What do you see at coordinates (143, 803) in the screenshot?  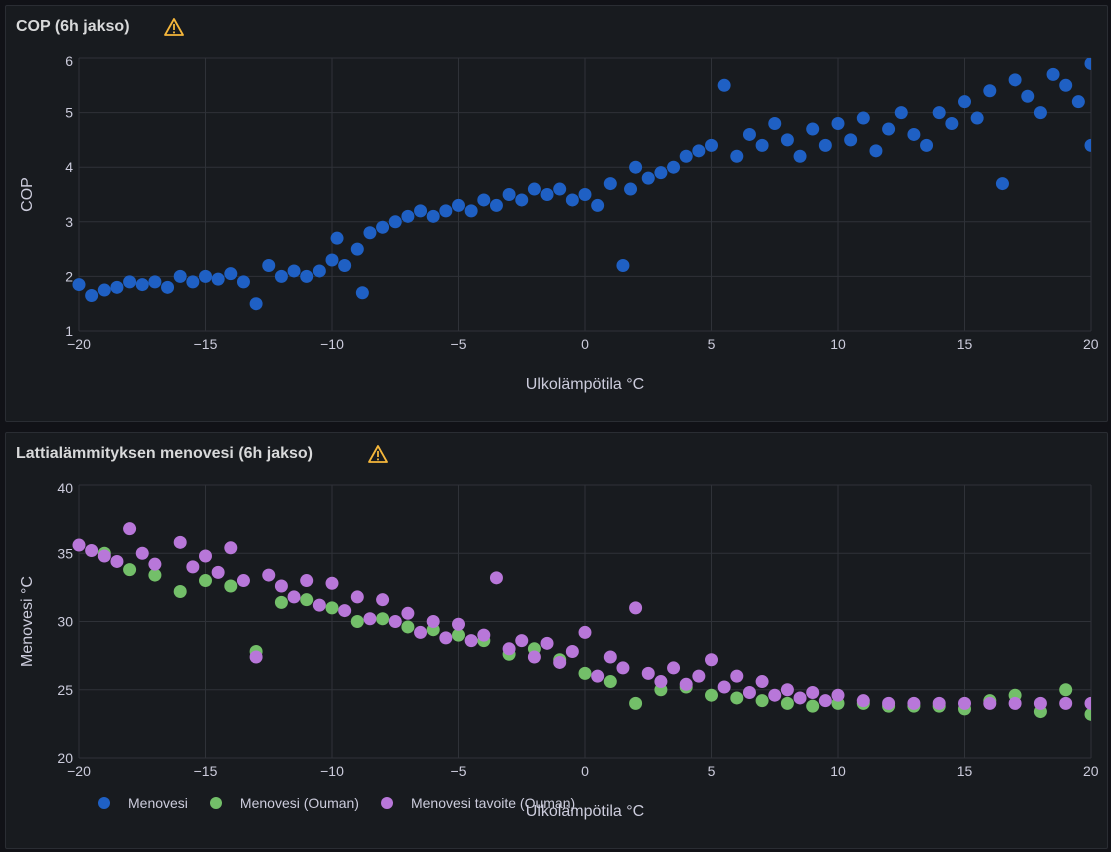 I see `legend-item: Menovesi` at bounding box center [143, 803].